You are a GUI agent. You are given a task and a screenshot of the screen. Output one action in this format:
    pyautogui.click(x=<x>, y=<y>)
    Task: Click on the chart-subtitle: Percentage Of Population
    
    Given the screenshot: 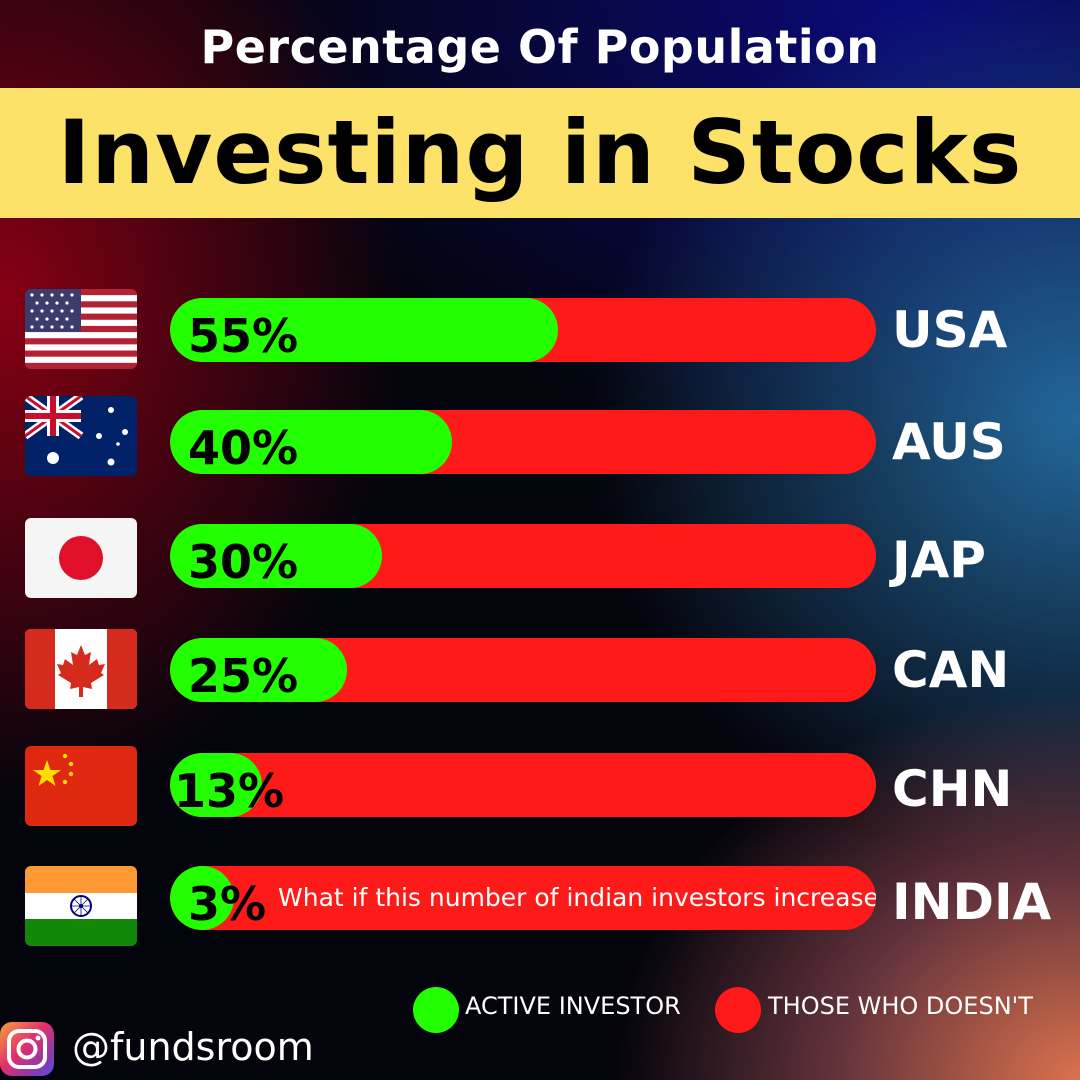 What is the action you would take?
    pyautogui.click(x=540, y=47)
    